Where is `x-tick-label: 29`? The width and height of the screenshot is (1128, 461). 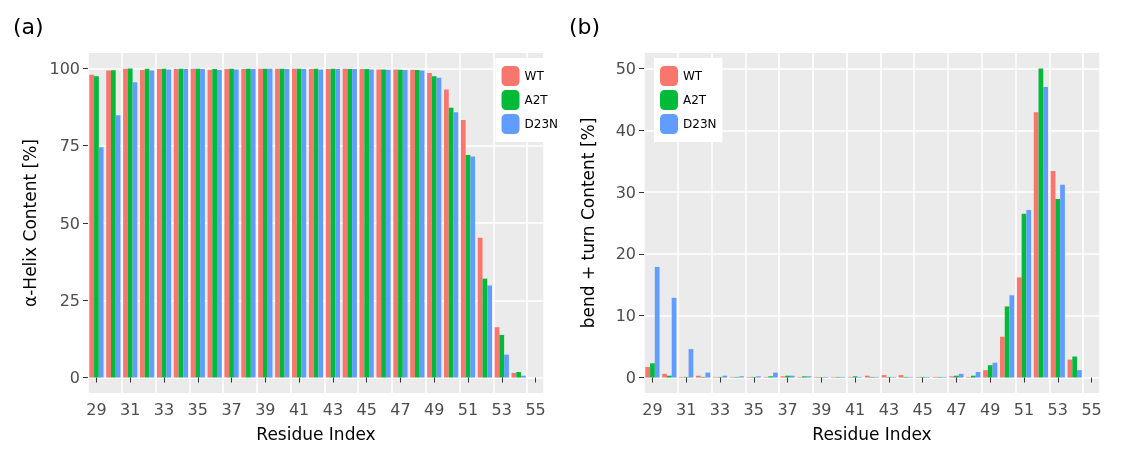
x-tick-label: 29 is located at coordinates (652, 409).